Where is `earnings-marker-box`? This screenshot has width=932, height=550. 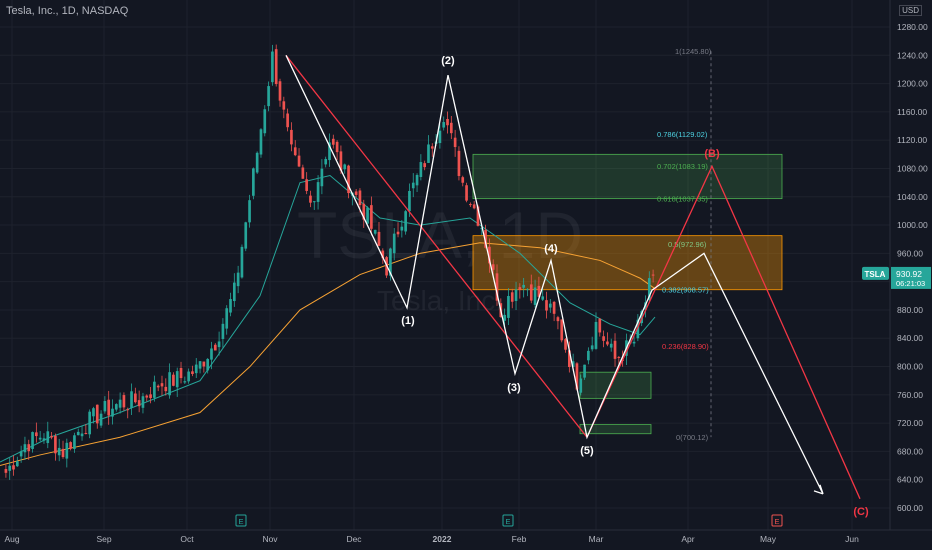 earnings-marker-box is located at coordinates (777, 520).